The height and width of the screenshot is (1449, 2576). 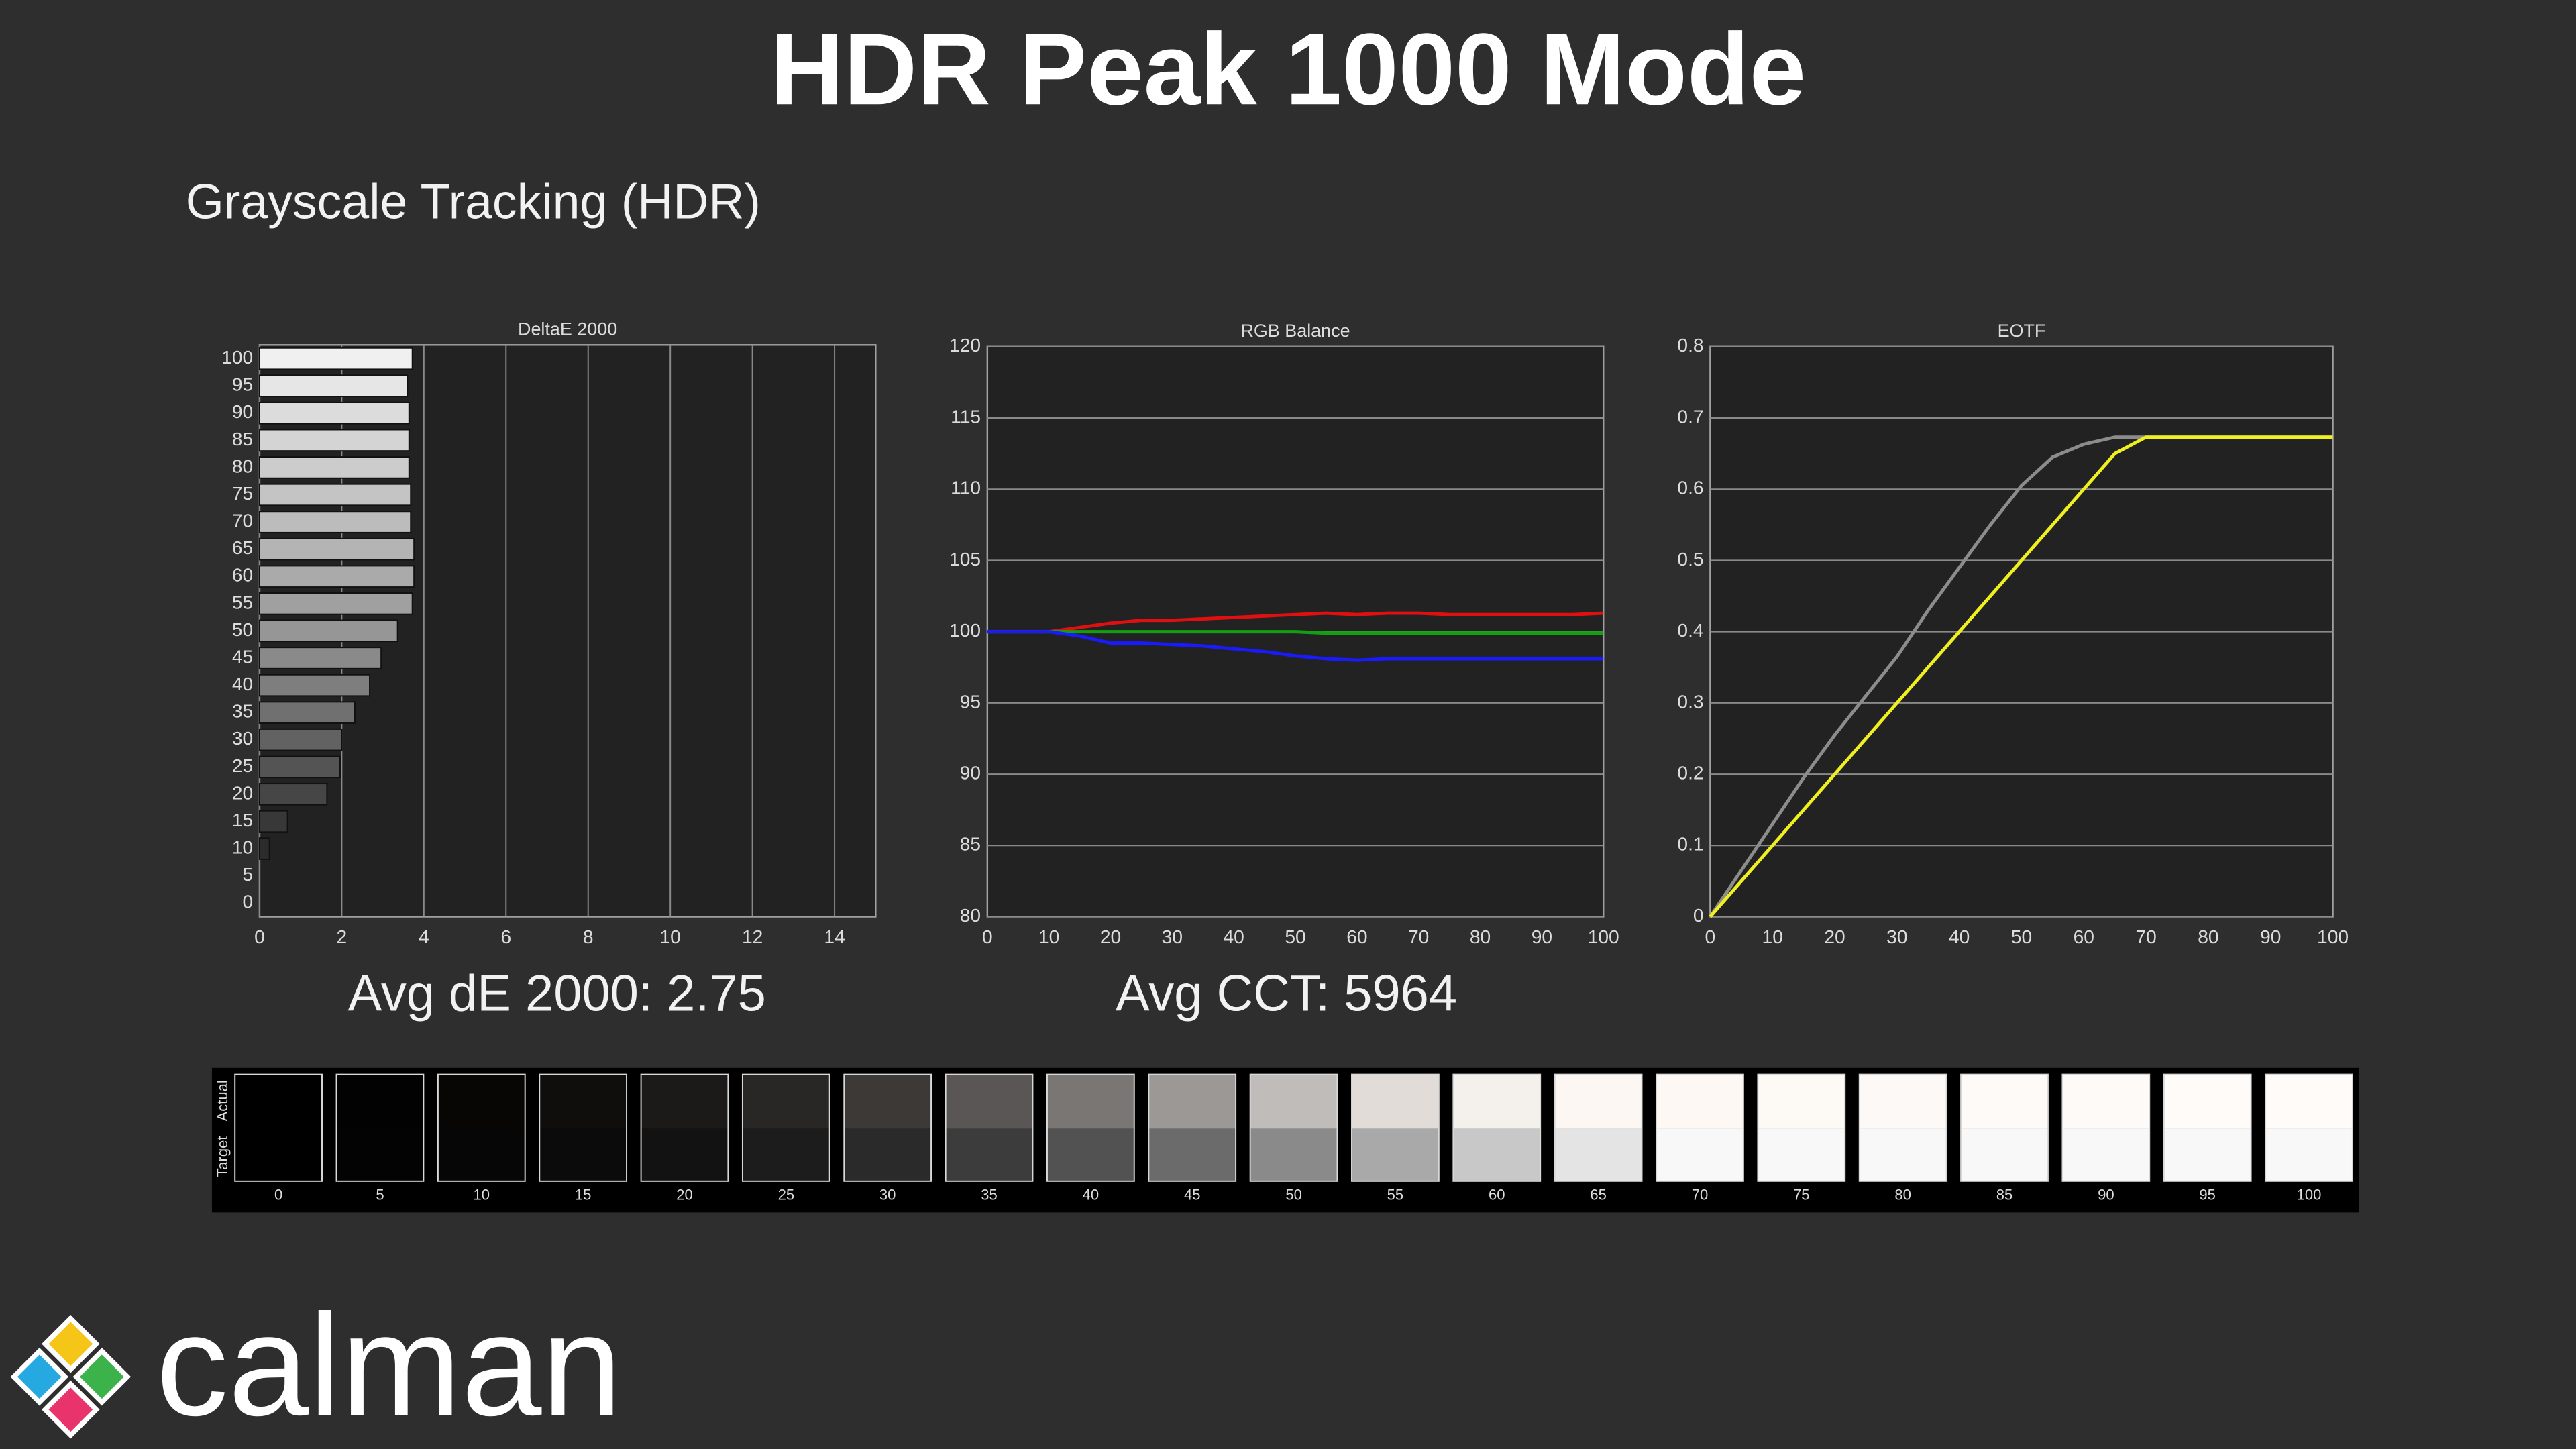 What do you see at coordinates (242, 820) in the screenshot?
I see `y-tick-label: 15` at bounding box center [242, 820].